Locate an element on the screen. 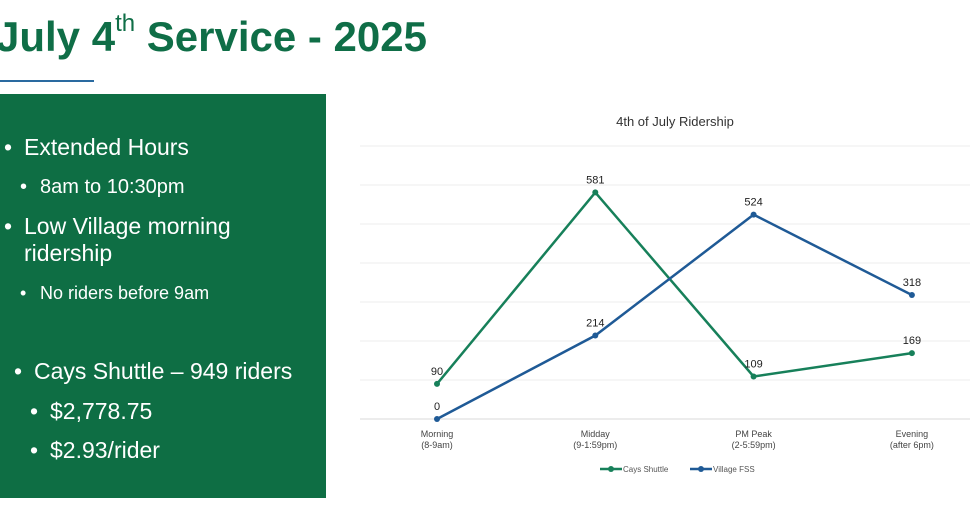 The width and height of the screenshot is (970, 527). bullet: Extended Hours is located at coordinates (96, 147).